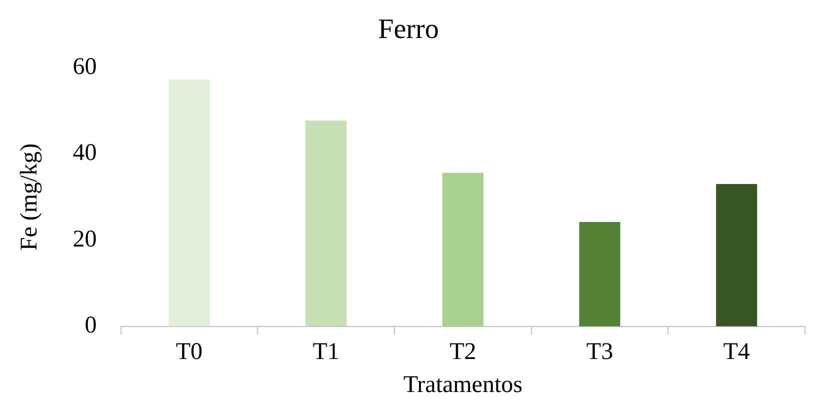 This screenshot has width=823, height=412. What do you see at coordinates (84, 153) in the screenshot?
I see `y-tick-label: 40` at bounding box center [84, 153].